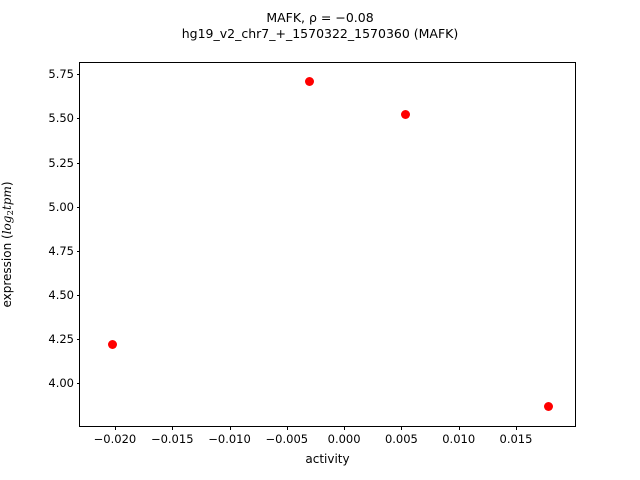 The image size is (640, 480). I want to click on chart-title-line-2: hg19_v2_chr7_+_1570322_1570360 (MAFK), so click(320, 34).